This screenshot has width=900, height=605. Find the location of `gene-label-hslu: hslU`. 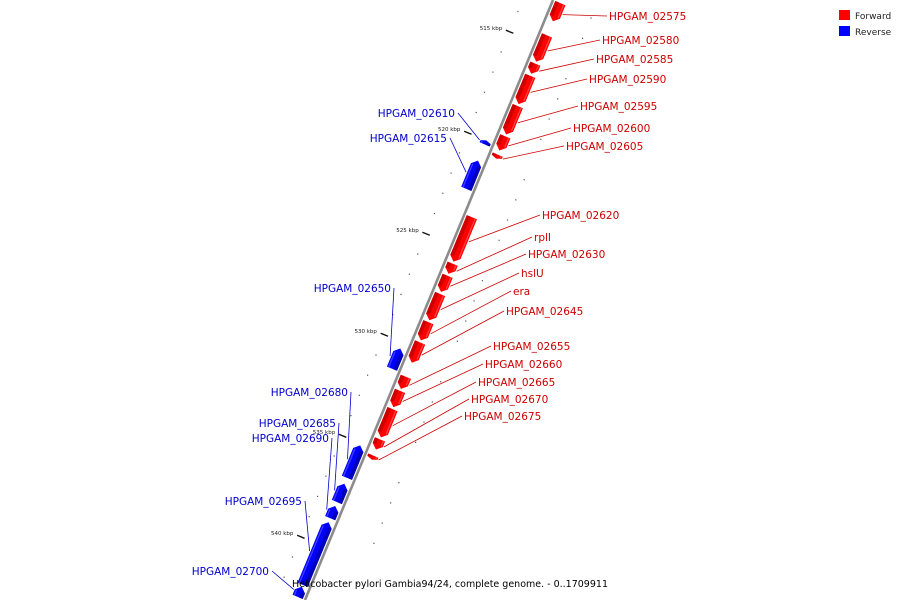

gene-label-hslu: hslU is located at coordinates (532, 274).